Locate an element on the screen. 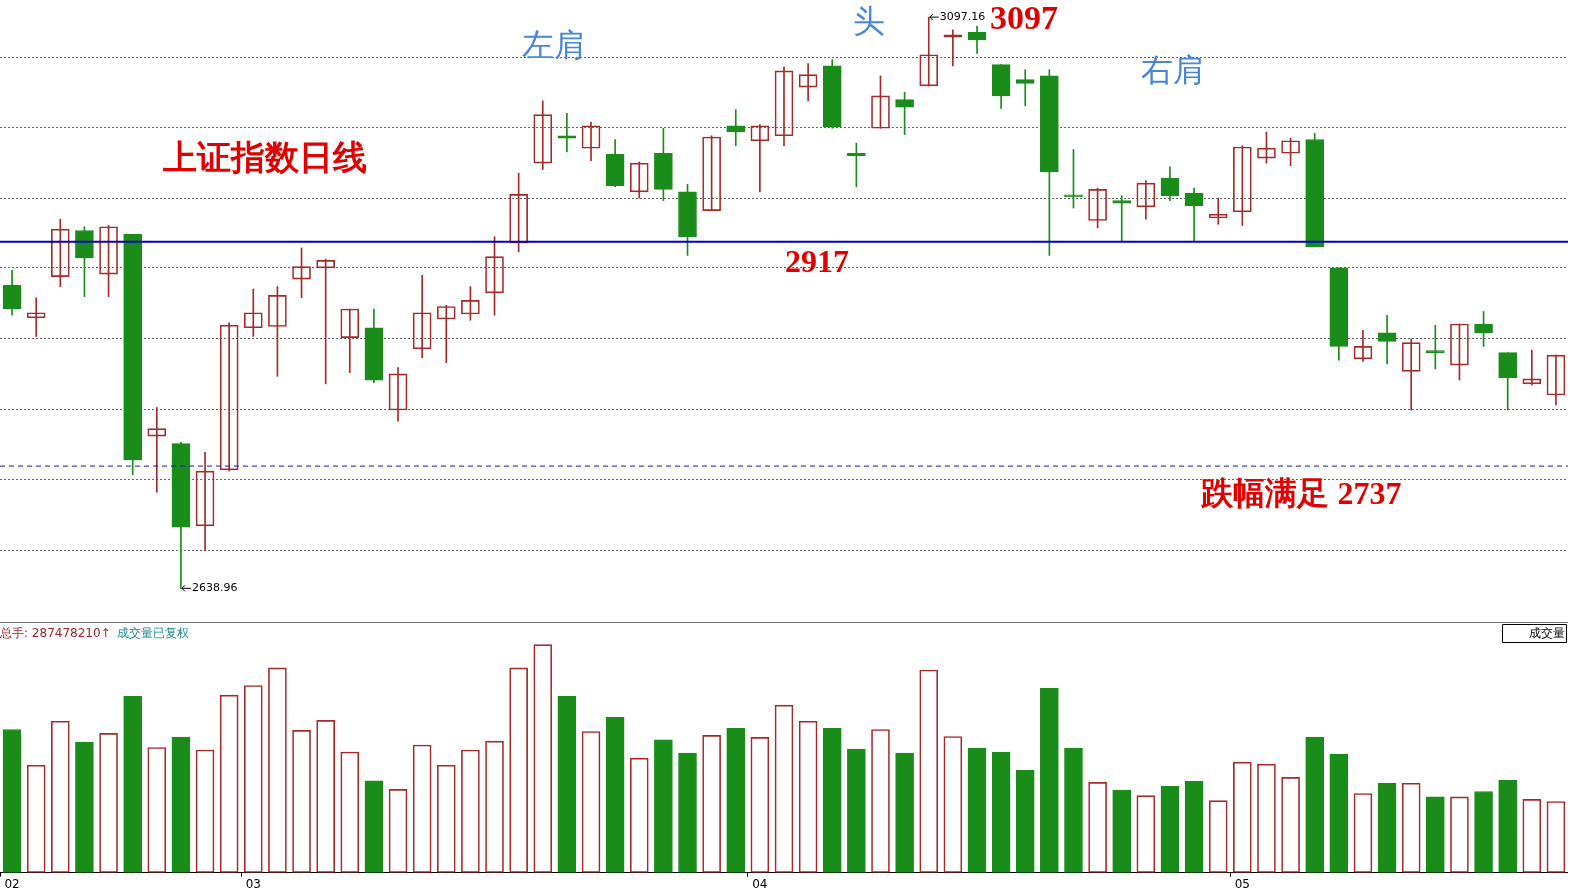 This screenshot has height=894, width=1580. text: 成交量 is located at coordinates (1547, 633).